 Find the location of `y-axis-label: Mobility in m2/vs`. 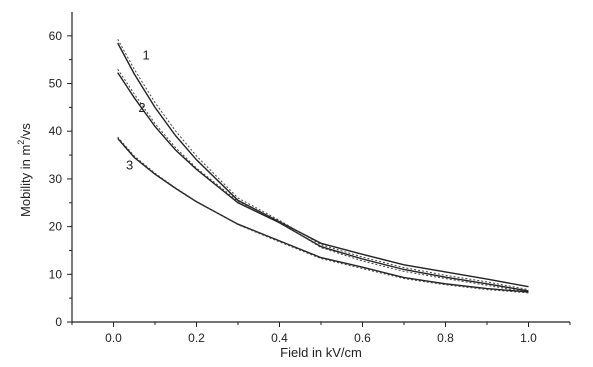

y-axis-label: Mobility in m2/vs is located at coordinates (24, 170).